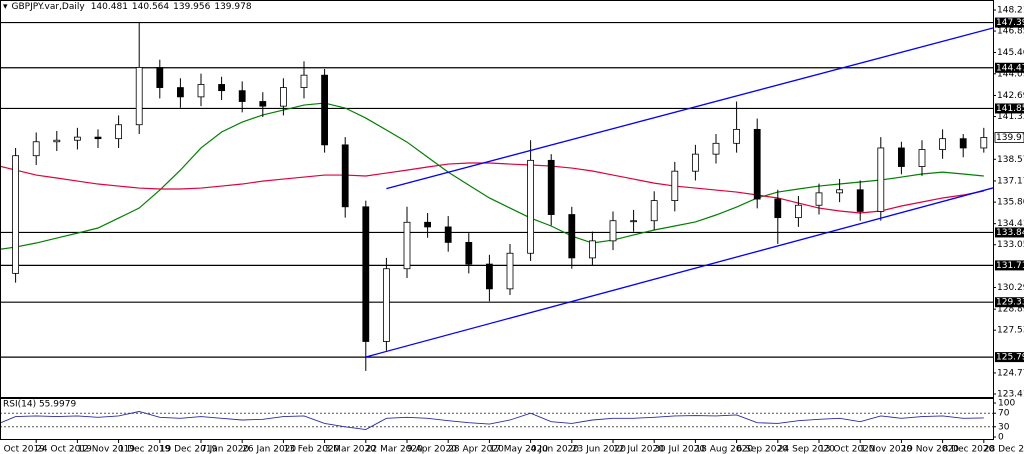 This screenshot has width=1024, height=454. What do you see at coordinates (1010, 32) in the screenshot?
I see `y-tick-label: 146.850` at bounding box center [1010, 32].